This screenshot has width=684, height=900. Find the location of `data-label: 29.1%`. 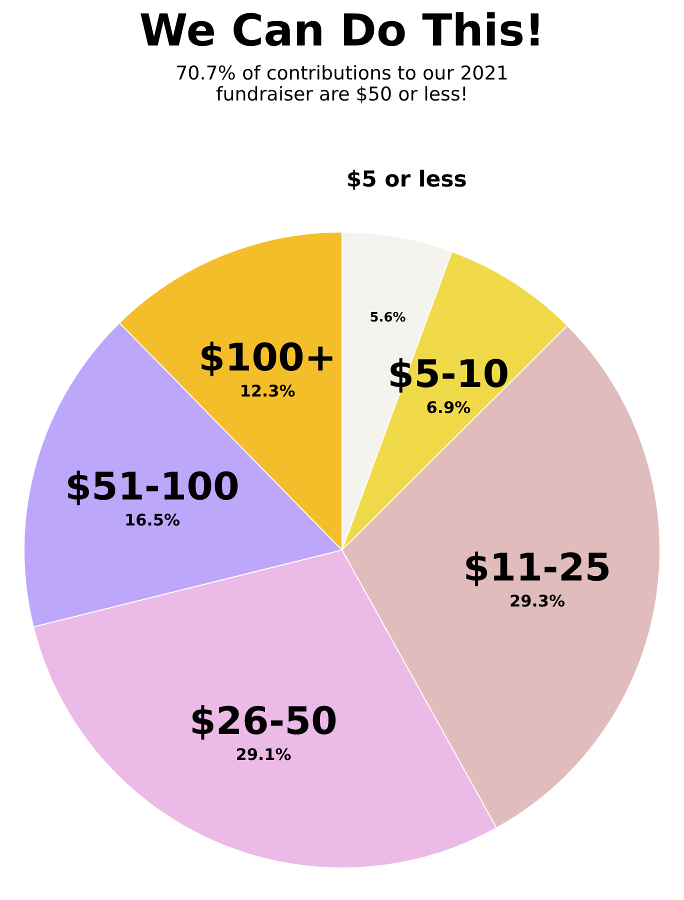

data-label: 29.1% is located at coordinates (264, 754).